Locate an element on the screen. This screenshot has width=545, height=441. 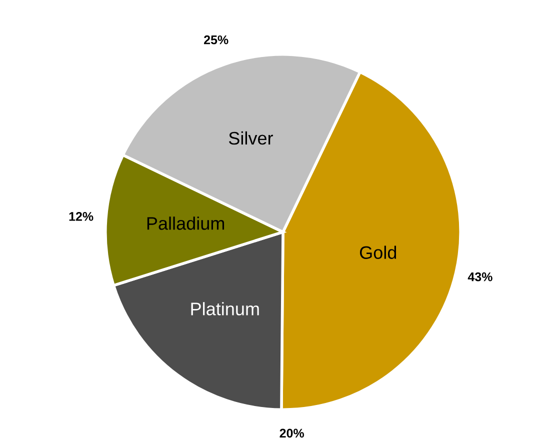
data-label: 20% is located at coordinates (292, 433).